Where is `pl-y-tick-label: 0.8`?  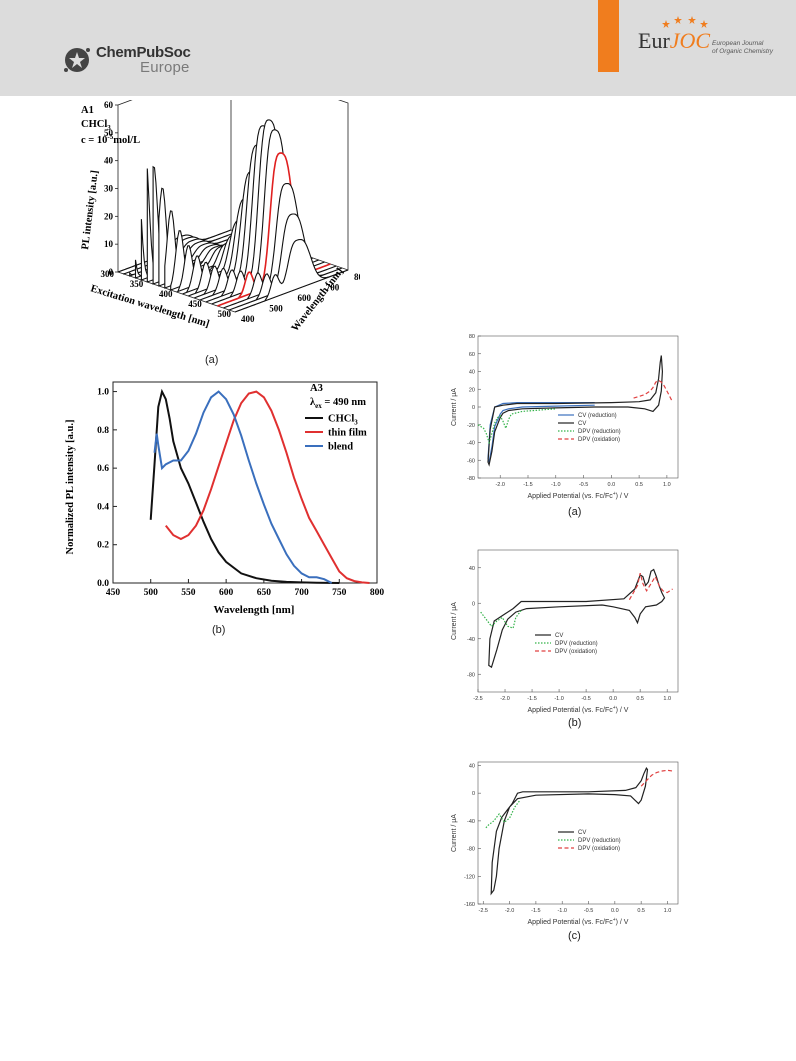 pl-y-tick-label: 0.8 is located at coordinates (103, 431).